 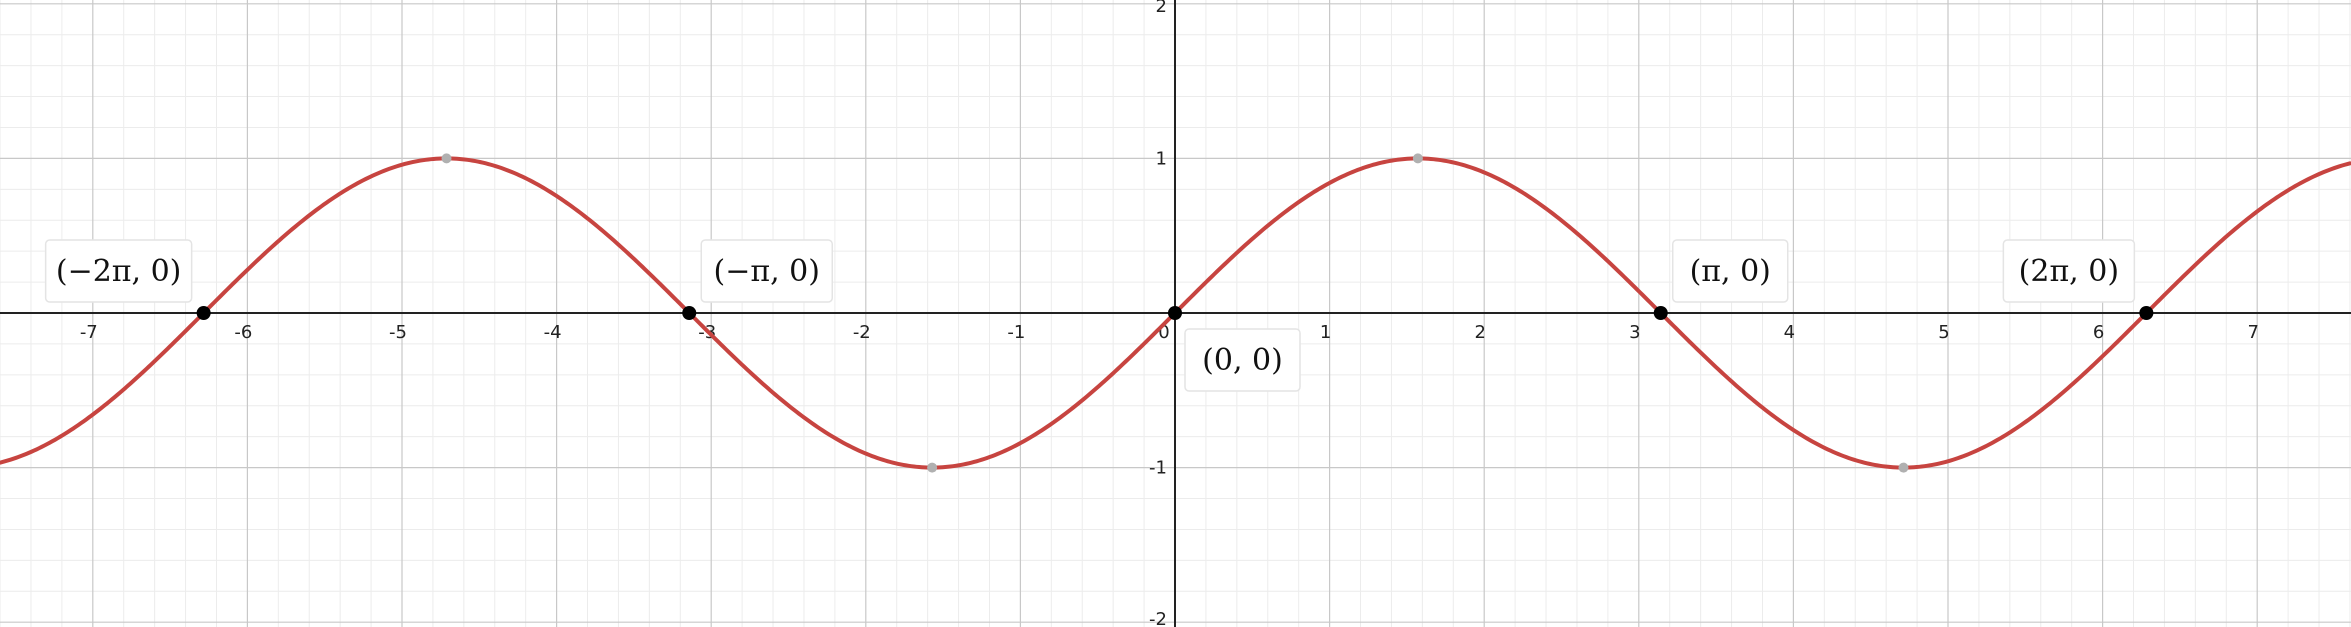 I want to click on x-tick-label: 5, so click(x=1943, y=332).